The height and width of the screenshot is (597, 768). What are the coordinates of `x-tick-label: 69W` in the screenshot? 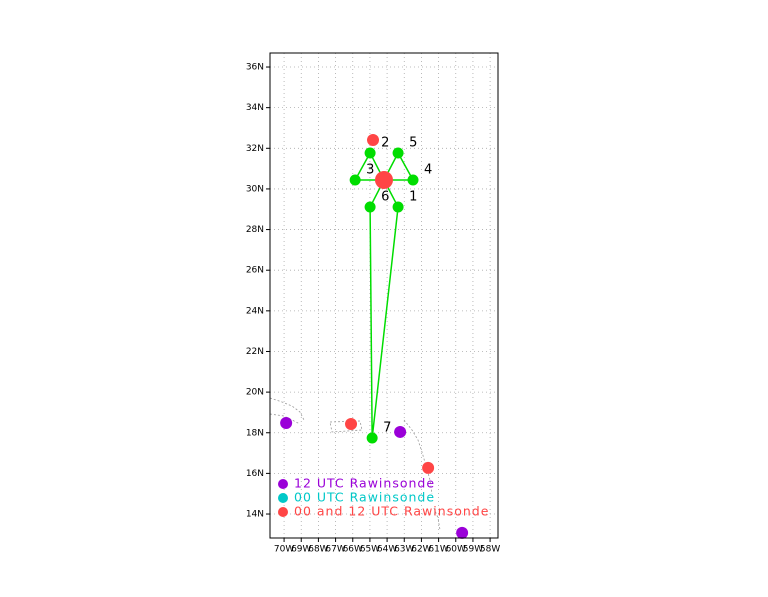 It's located at (301, 550).